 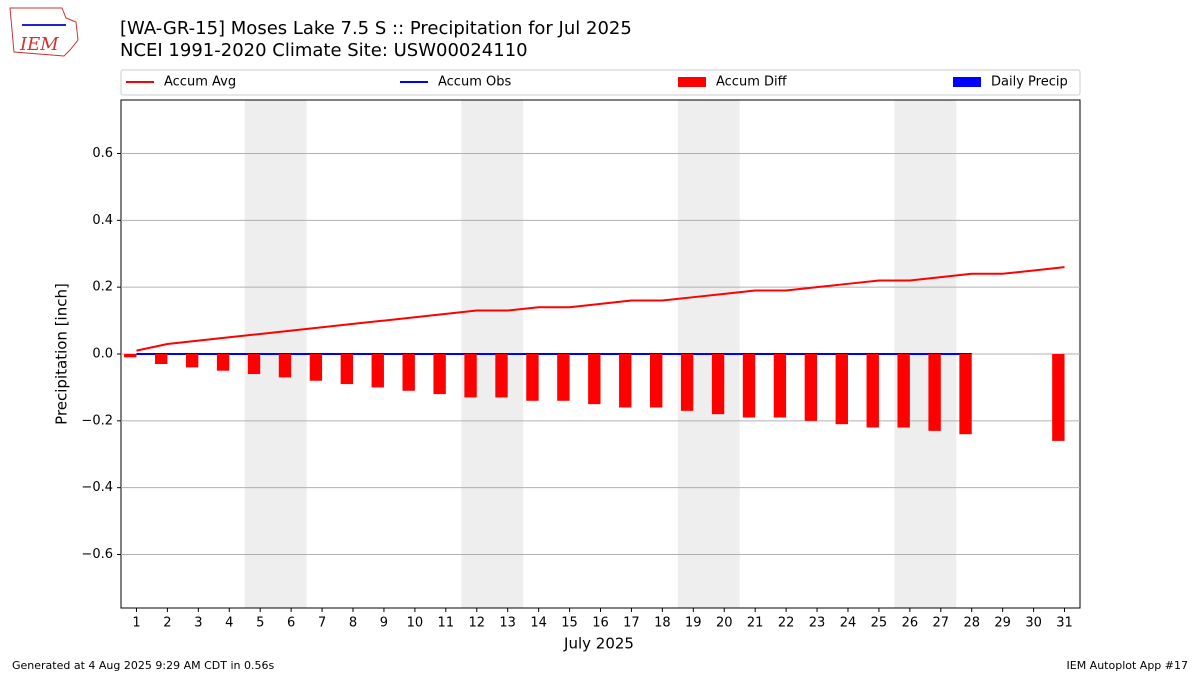 I want to click on x-tick-label: 29, so click(x=1002, y=623).